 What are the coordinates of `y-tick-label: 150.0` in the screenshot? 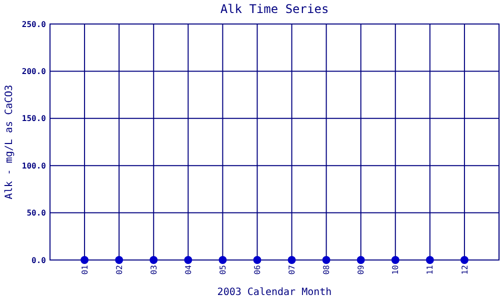 It's located at (34, 119).